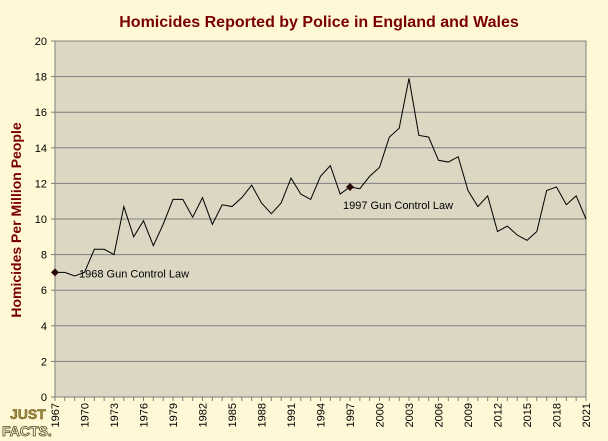 The height and width of the screenshot is (441, 608). I want to click on y-tick-label: 4, so click(44, 327).